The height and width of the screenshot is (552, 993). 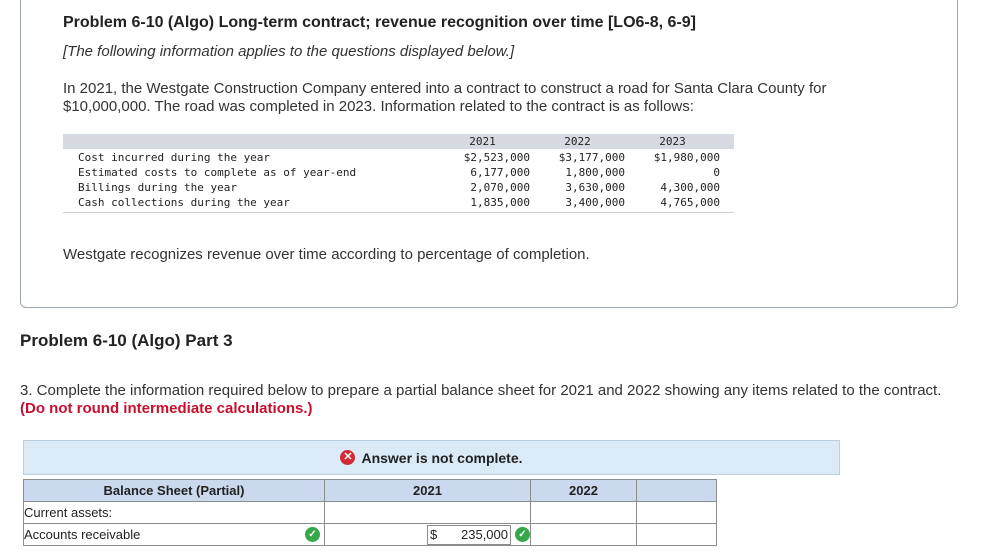 I want to click on row-value: 6,177,000, so click(x=500, y=172).